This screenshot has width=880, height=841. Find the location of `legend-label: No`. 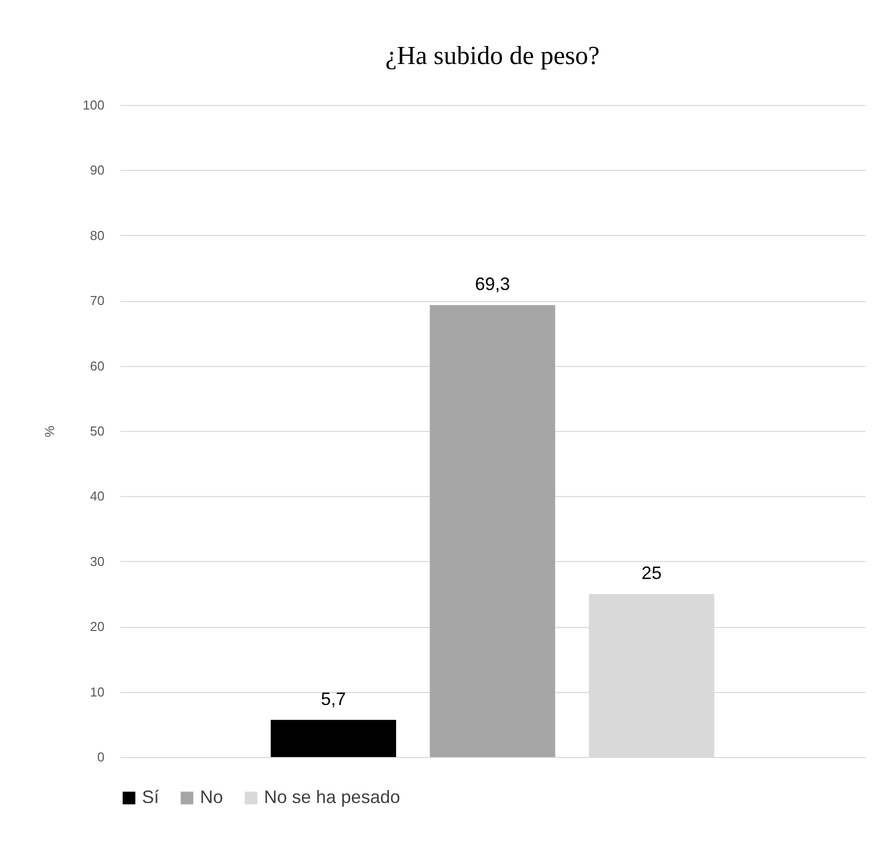

legend-label: No is located at coordinates (212, 797).